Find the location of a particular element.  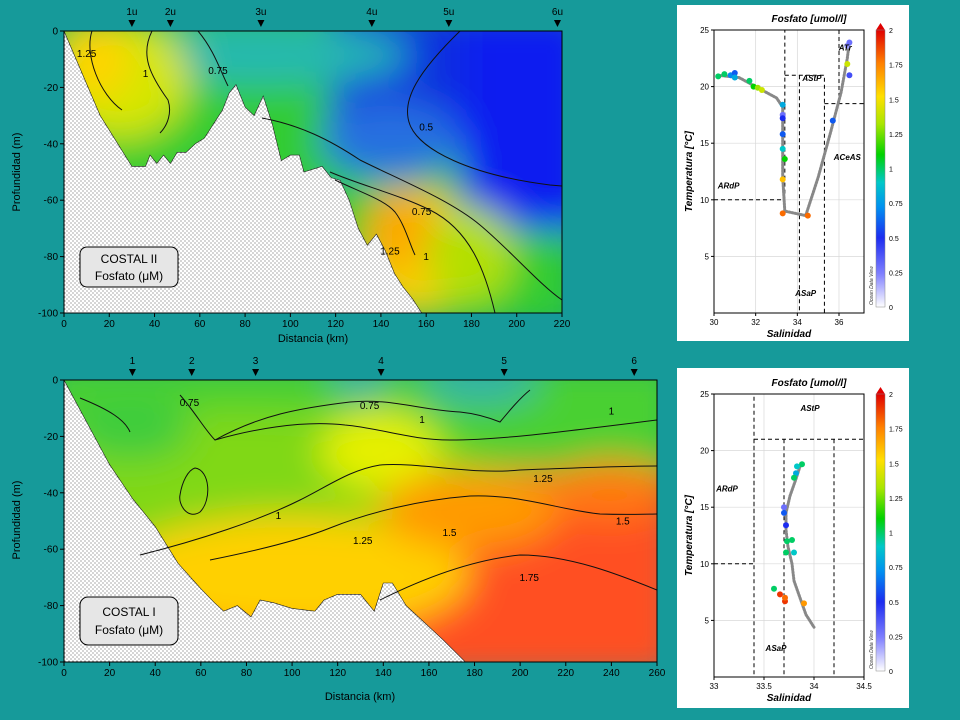

station-label: 1u is located at coordinates (131, 12).